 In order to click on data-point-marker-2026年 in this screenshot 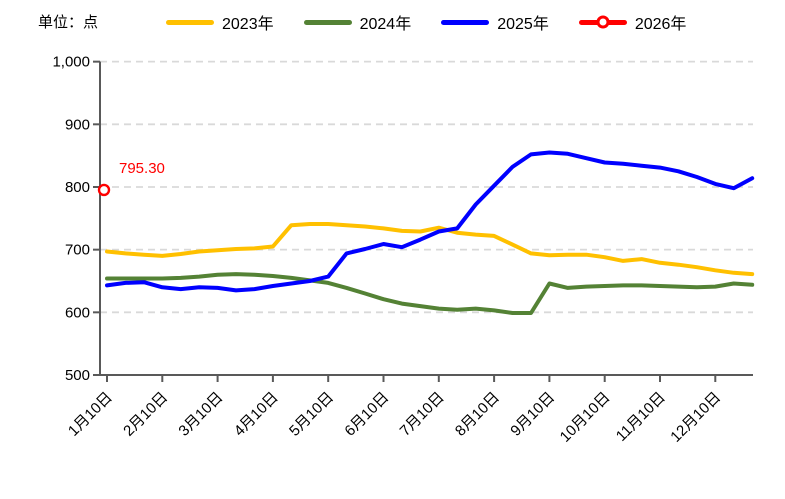, I will do `click(104, 190)`.